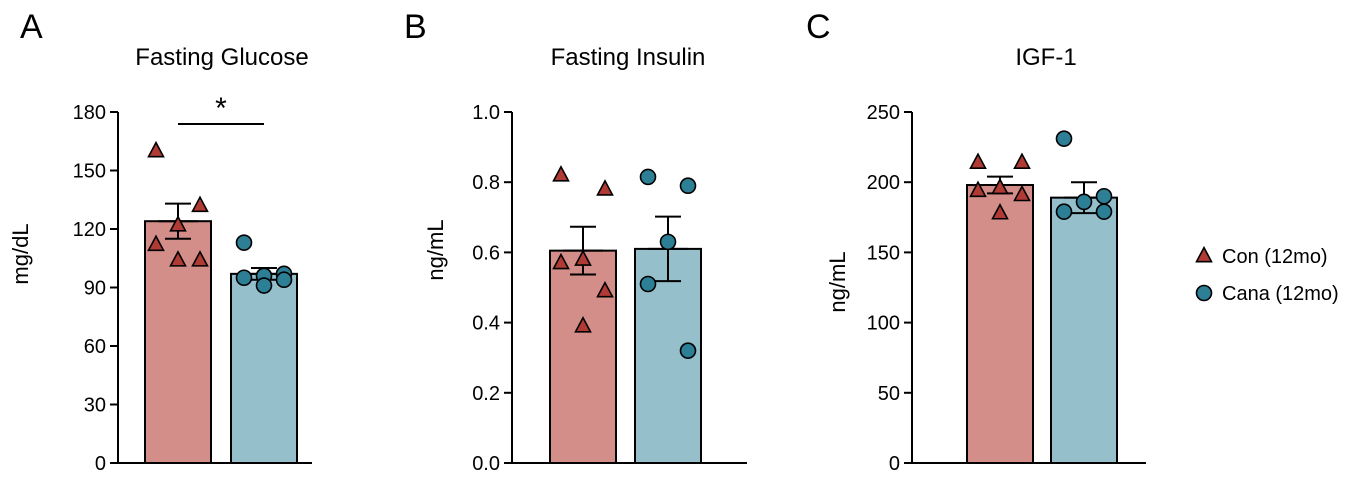  I want to click on legend-marker-con, so click(1204, 254).